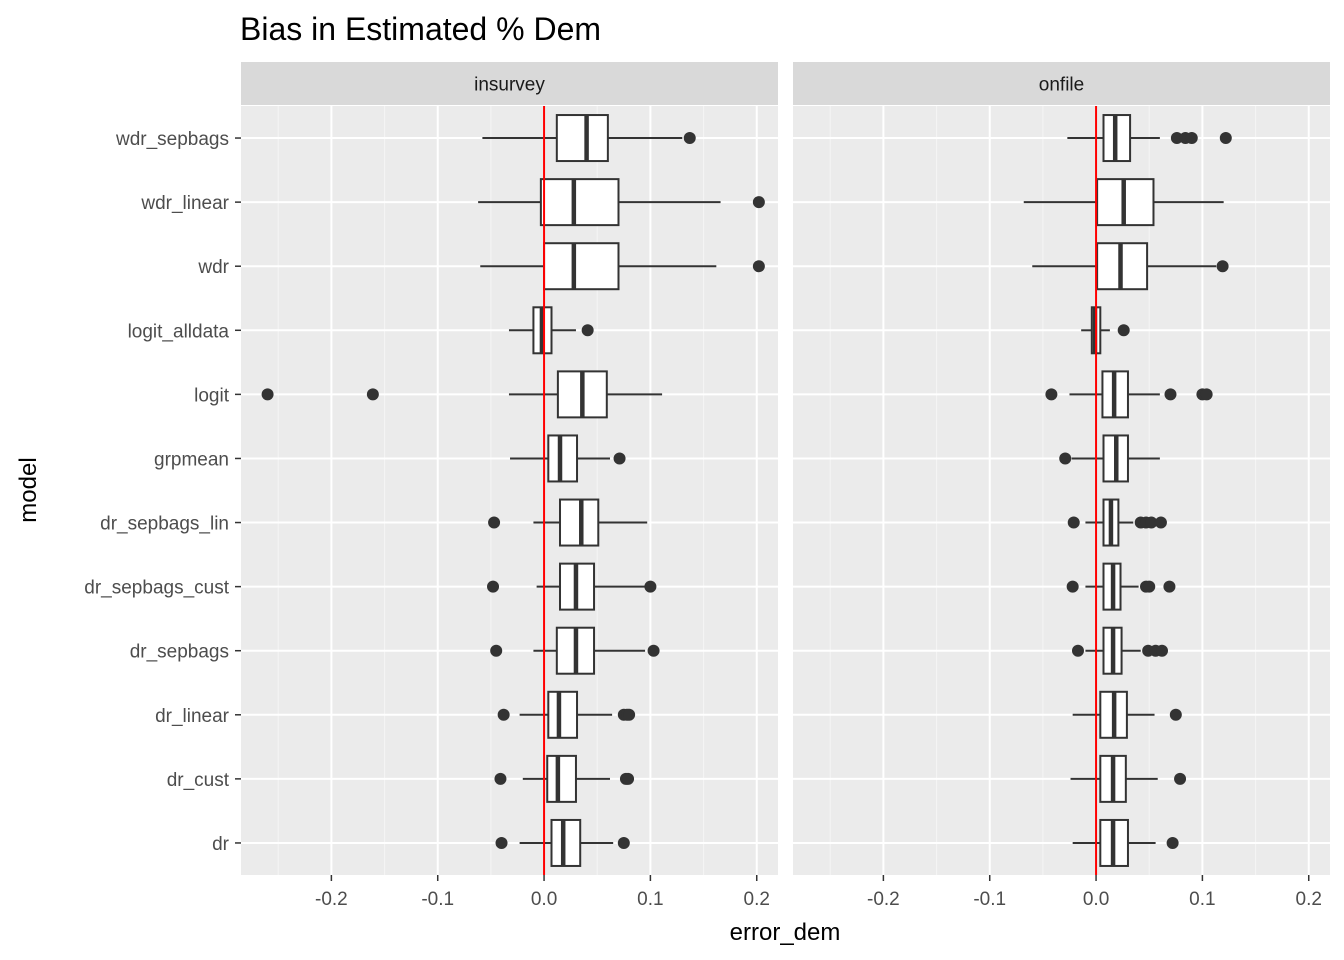 This screenshot has height=960, width=1344. I want to click on y-tick-label: logit, so click(212, 395).